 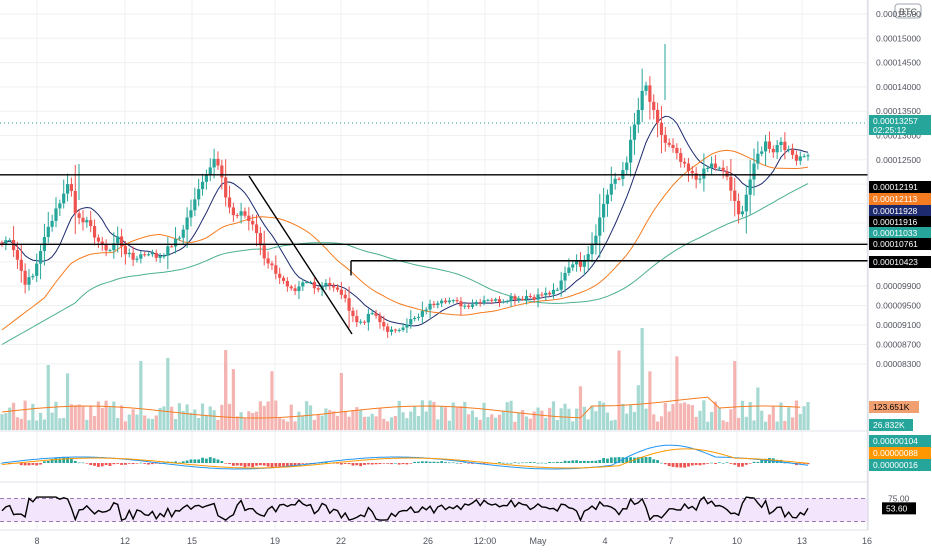 What do you see at coordinates (900, 453) in the screenshot?
I see `macd-tag` at bounding box center [900, 453].